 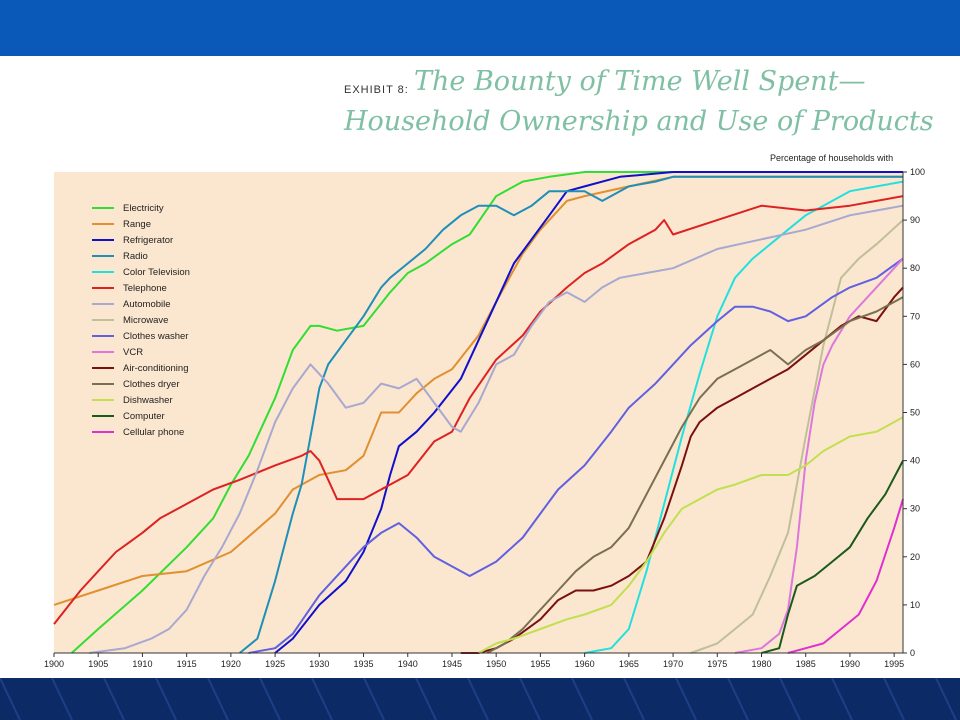 What do you see at coordinates (142, 664) in the screenshot?
I see `x-tick-label: 1910` at bounding box center [142, 664].